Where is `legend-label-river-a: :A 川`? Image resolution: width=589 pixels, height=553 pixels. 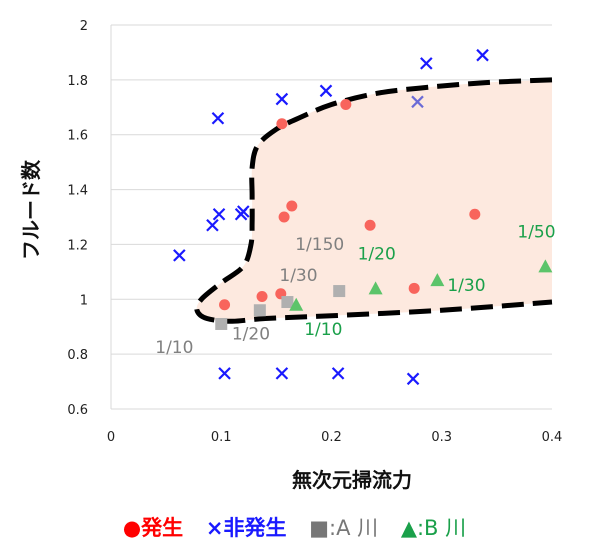
legend-label-river-a: :A 川 is located at coordinates (354, 528).